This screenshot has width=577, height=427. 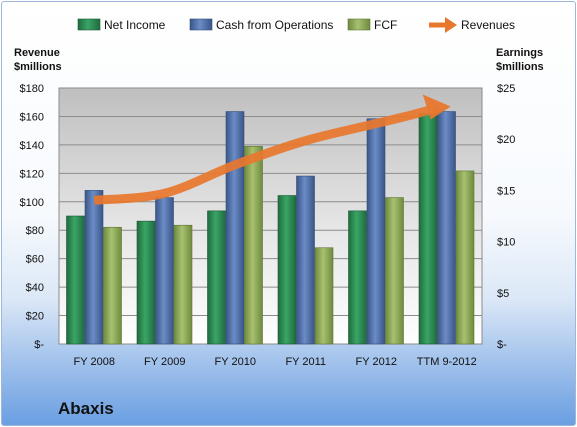 What do you see at coordinates (39, 345) in the screenshot?
I see `left-tick-label: $-` at bounding box center [39, 345].